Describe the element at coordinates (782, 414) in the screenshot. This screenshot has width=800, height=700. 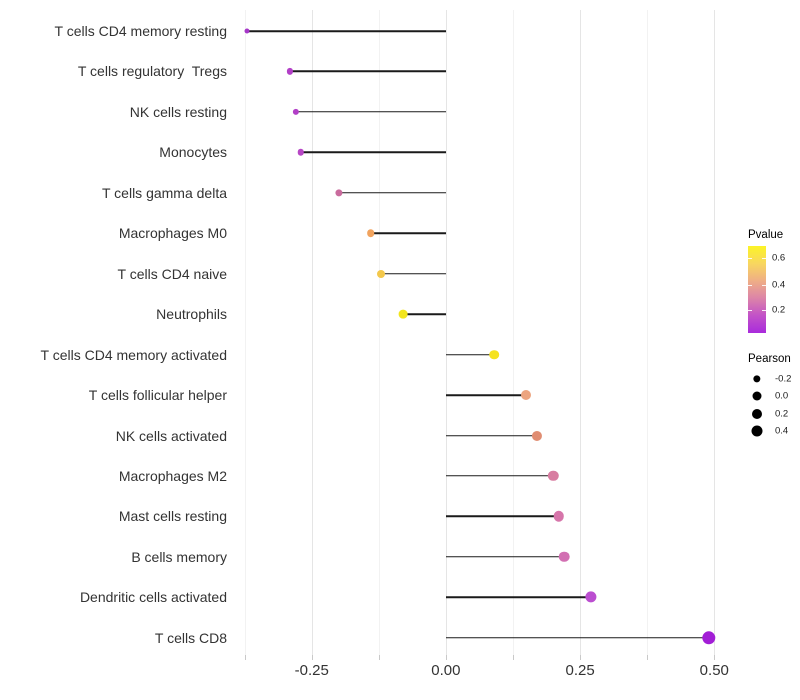
I see `size-legend-label: 0.2` at that location.